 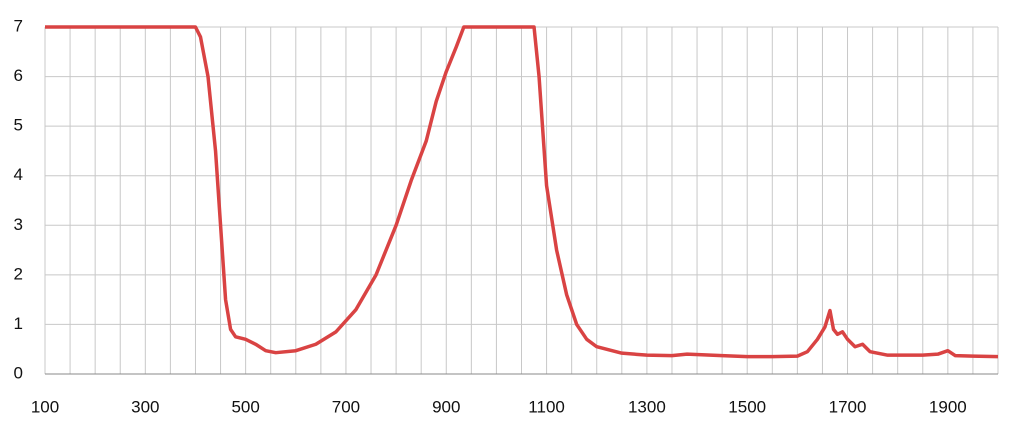 What do you see at coordinates (18, 75) in the screenshot?
I see `y-tick-label: 6` at bounding box center [18, 75].